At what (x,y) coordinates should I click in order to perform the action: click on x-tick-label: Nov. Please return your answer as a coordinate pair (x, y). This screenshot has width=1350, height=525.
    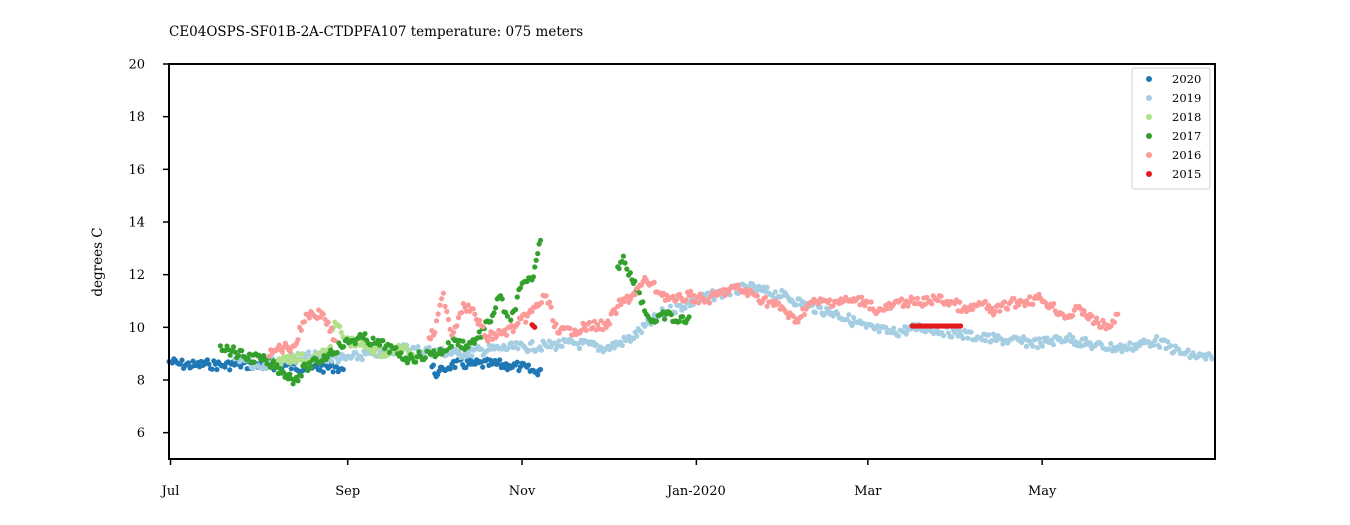
    Looking at the image, I should click on (522, 491).